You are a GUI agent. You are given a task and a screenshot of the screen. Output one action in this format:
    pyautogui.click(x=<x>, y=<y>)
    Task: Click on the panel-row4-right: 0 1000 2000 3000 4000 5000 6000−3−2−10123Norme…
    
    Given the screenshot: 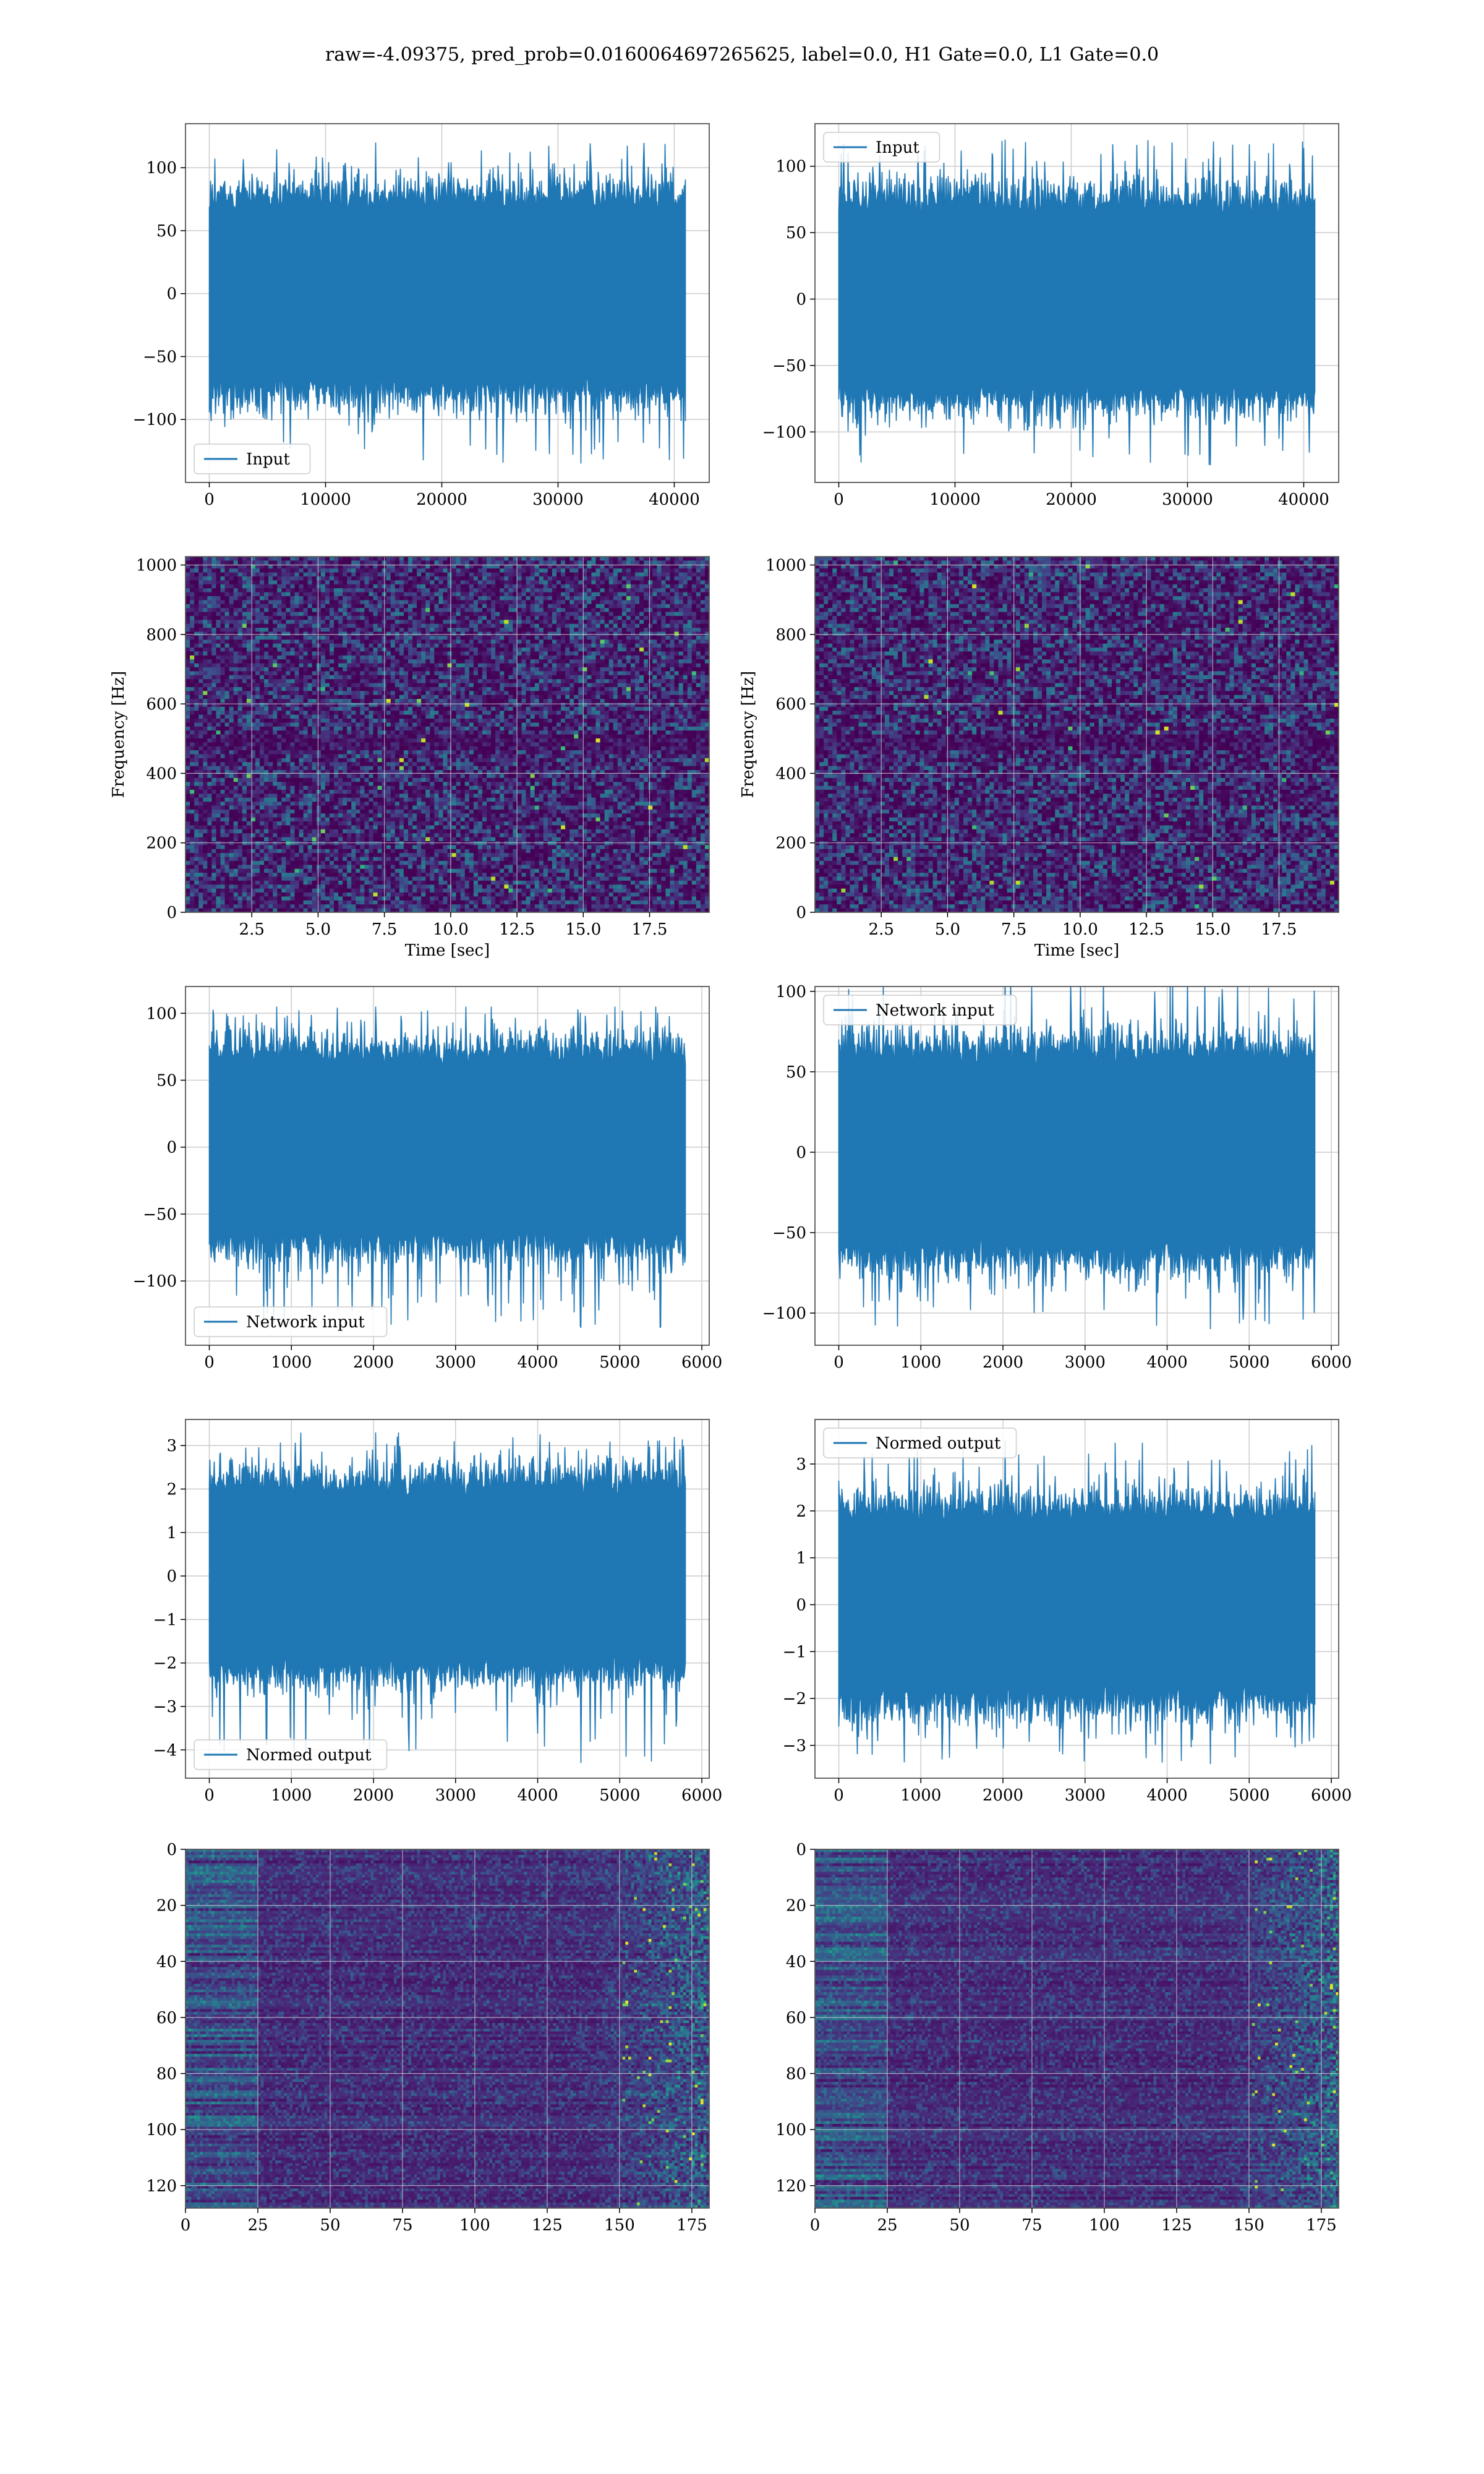 What is the action you would take?
    pyautogui.click(x=1067, y=1612)
    